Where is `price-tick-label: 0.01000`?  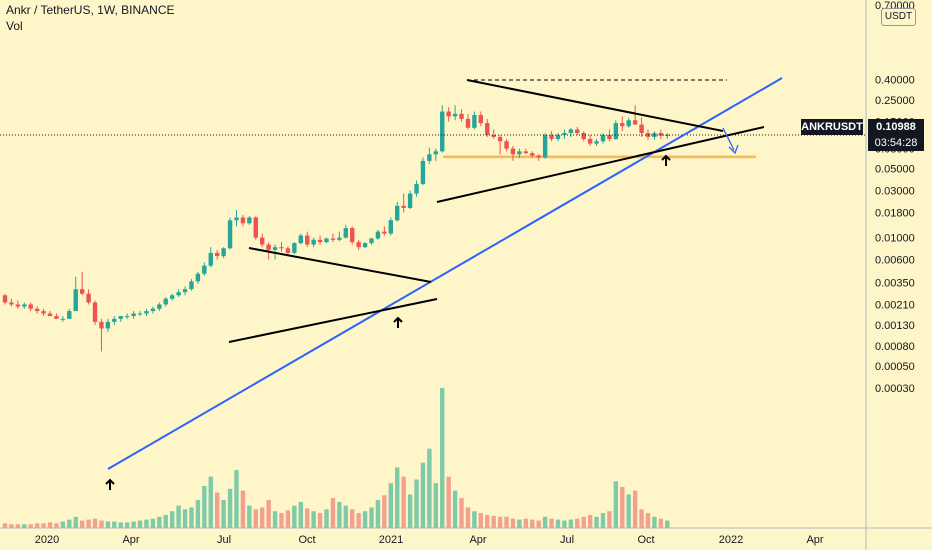 price-tick-label: 0.01000 is located at coordinates (895, 239).